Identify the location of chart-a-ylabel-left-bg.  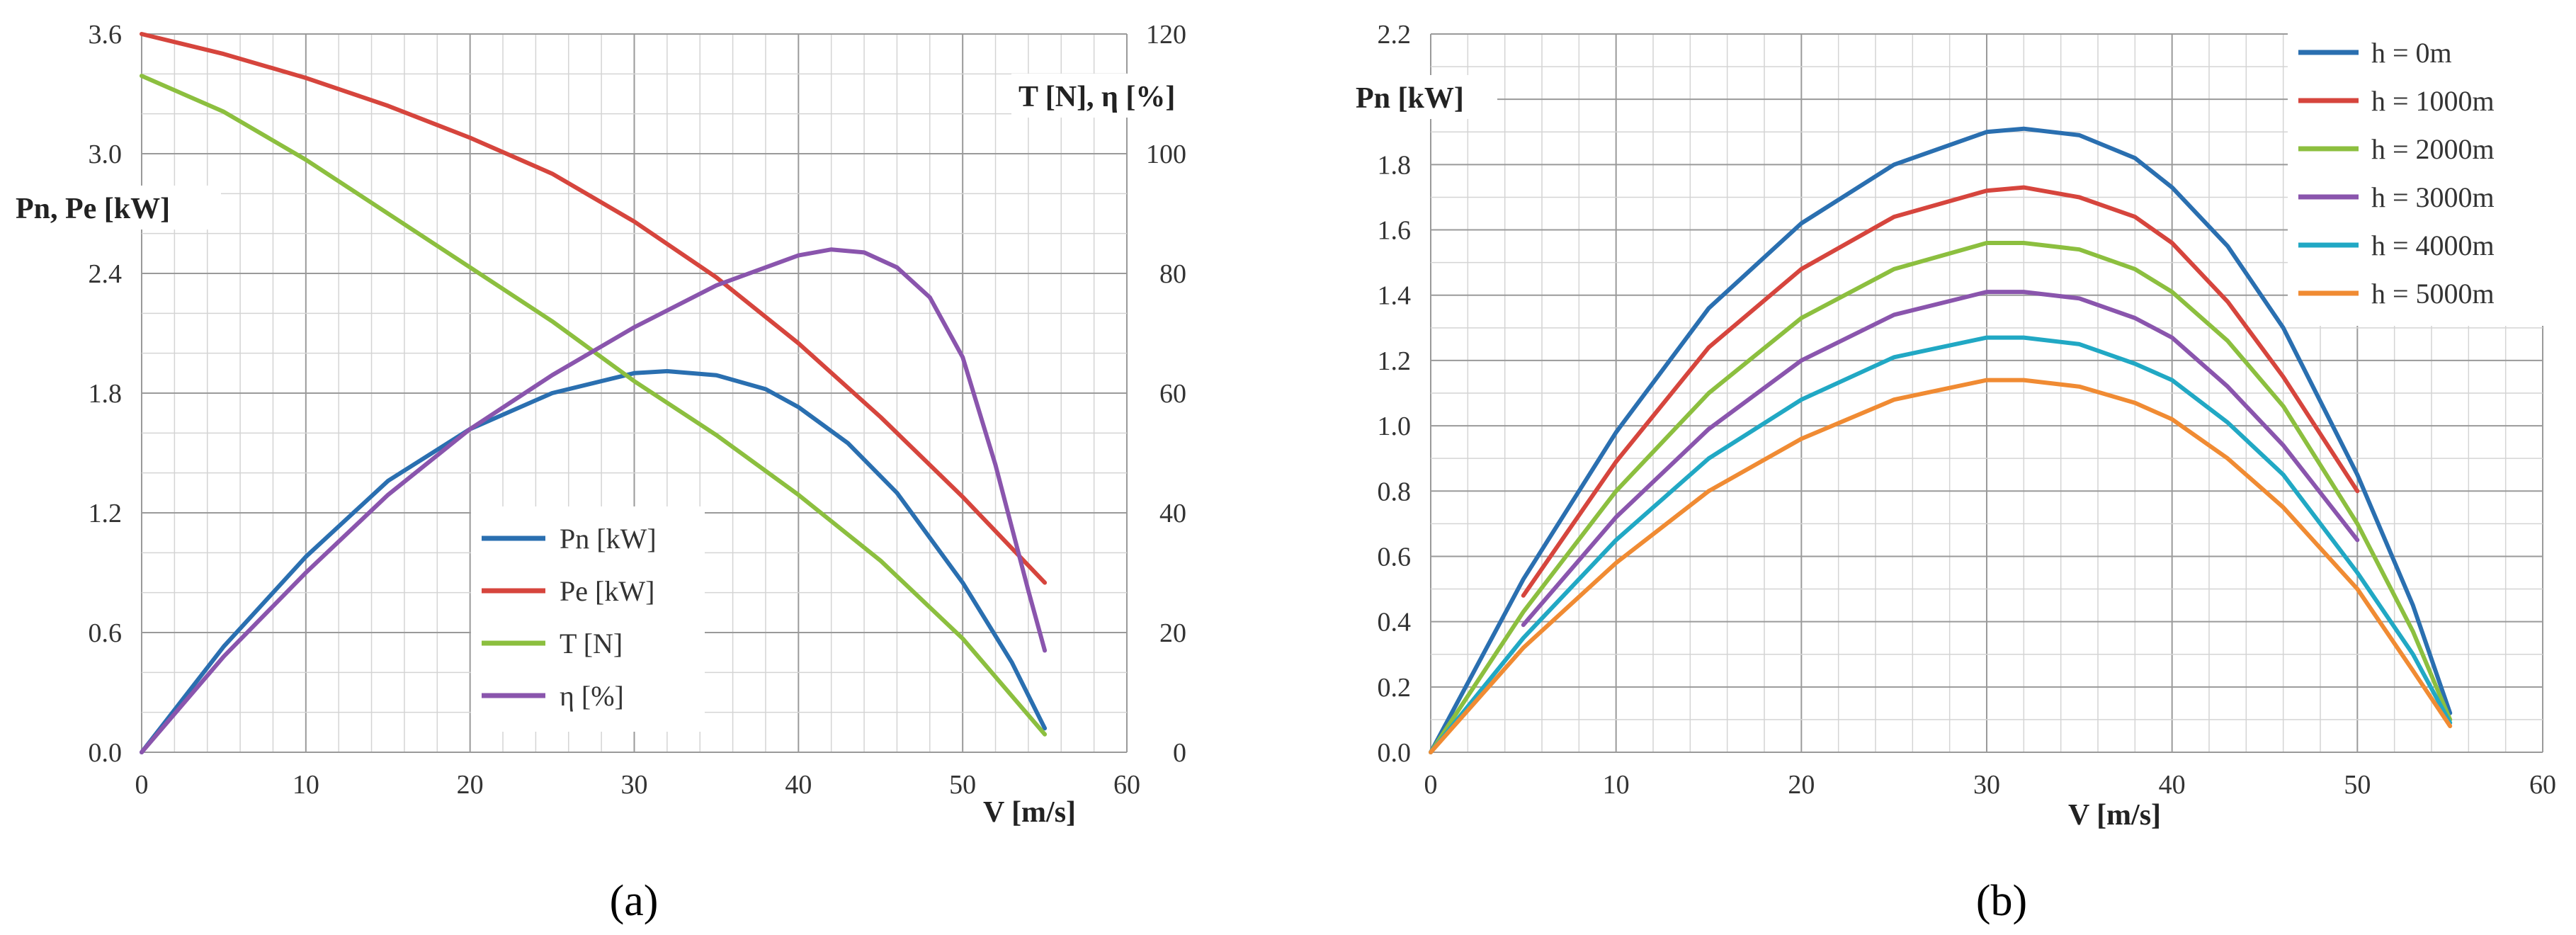
(114, 208).